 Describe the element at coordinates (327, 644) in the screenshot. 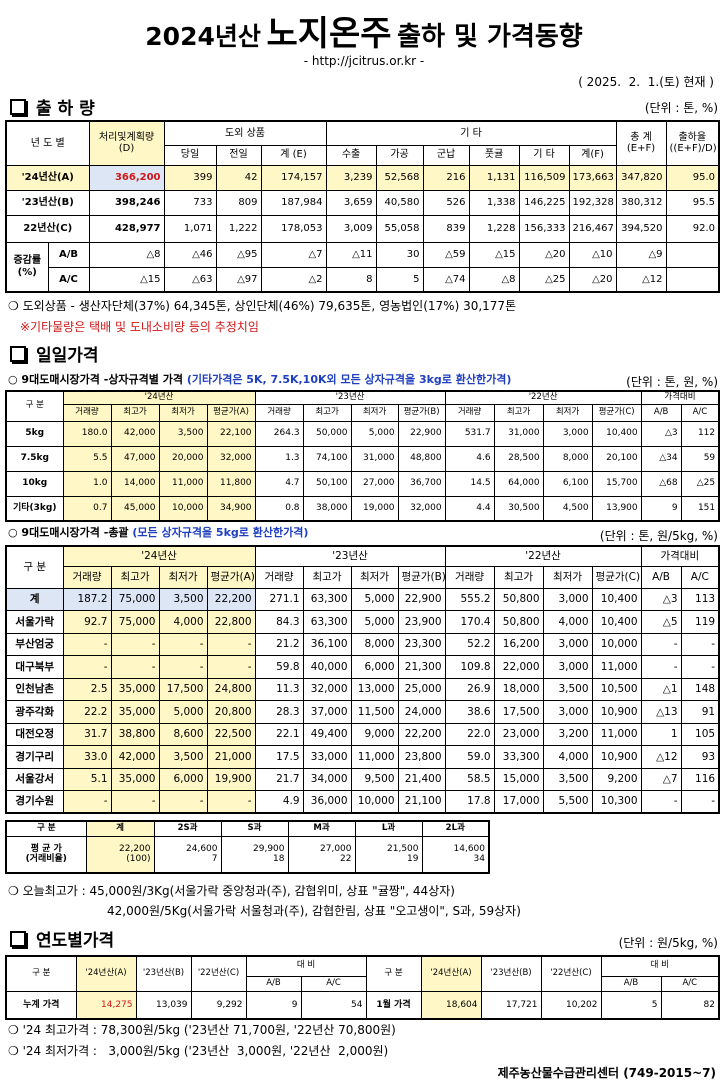

I see `cell: 36,100` at that location.